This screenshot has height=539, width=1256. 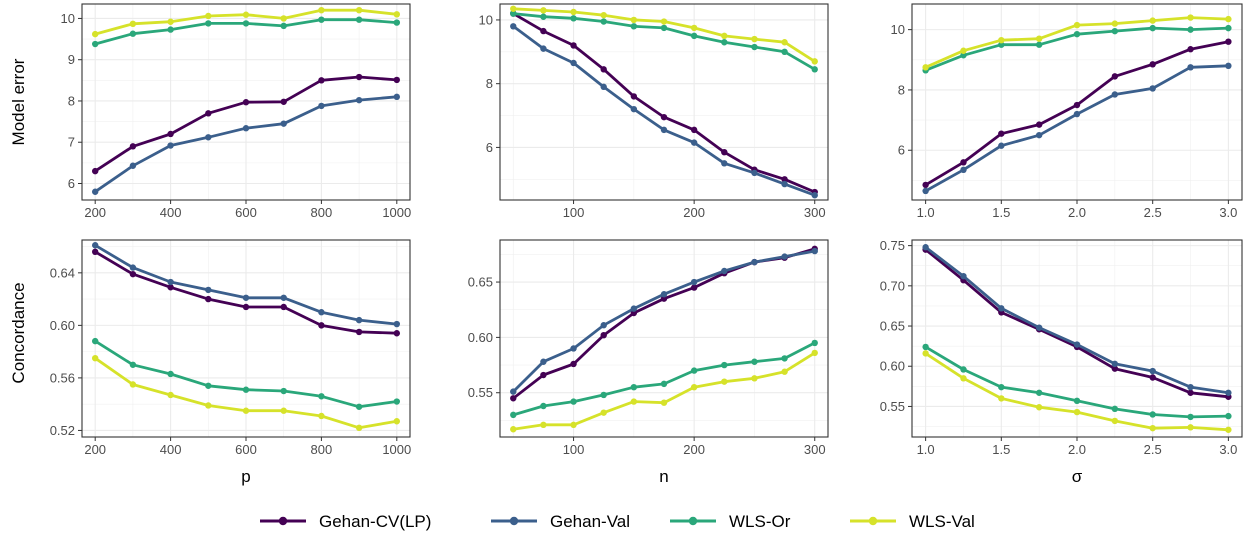 I want to click on y-tick-label: 0.60, so click(x=62, y=325).